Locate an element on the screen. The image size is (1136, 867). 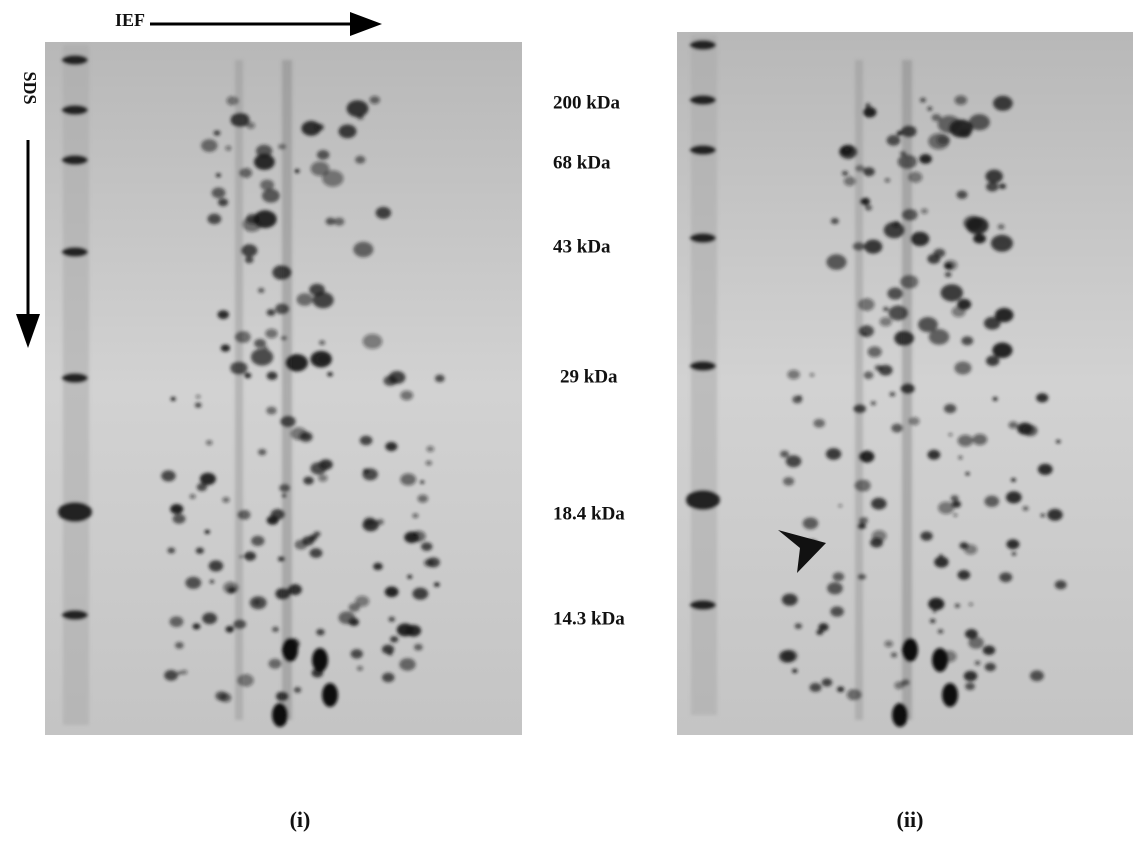
marker-label: 14.3 kDa is located at coordinates (589, 618).